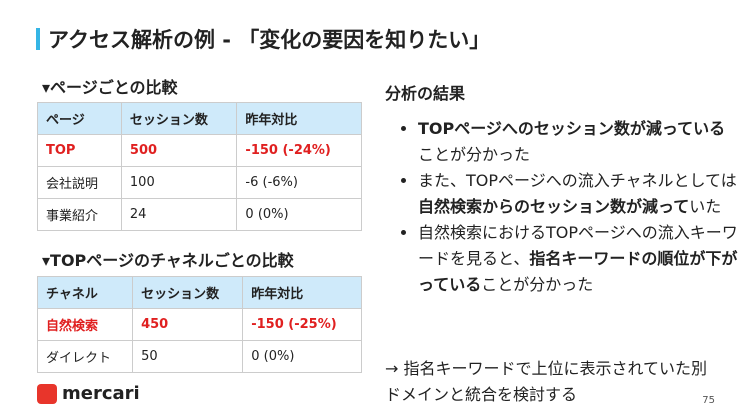 This screenshot has height=420, width=747. Describe the element at coordinates (47, 393) in the screenshot. I see `logo-icon` at that location.